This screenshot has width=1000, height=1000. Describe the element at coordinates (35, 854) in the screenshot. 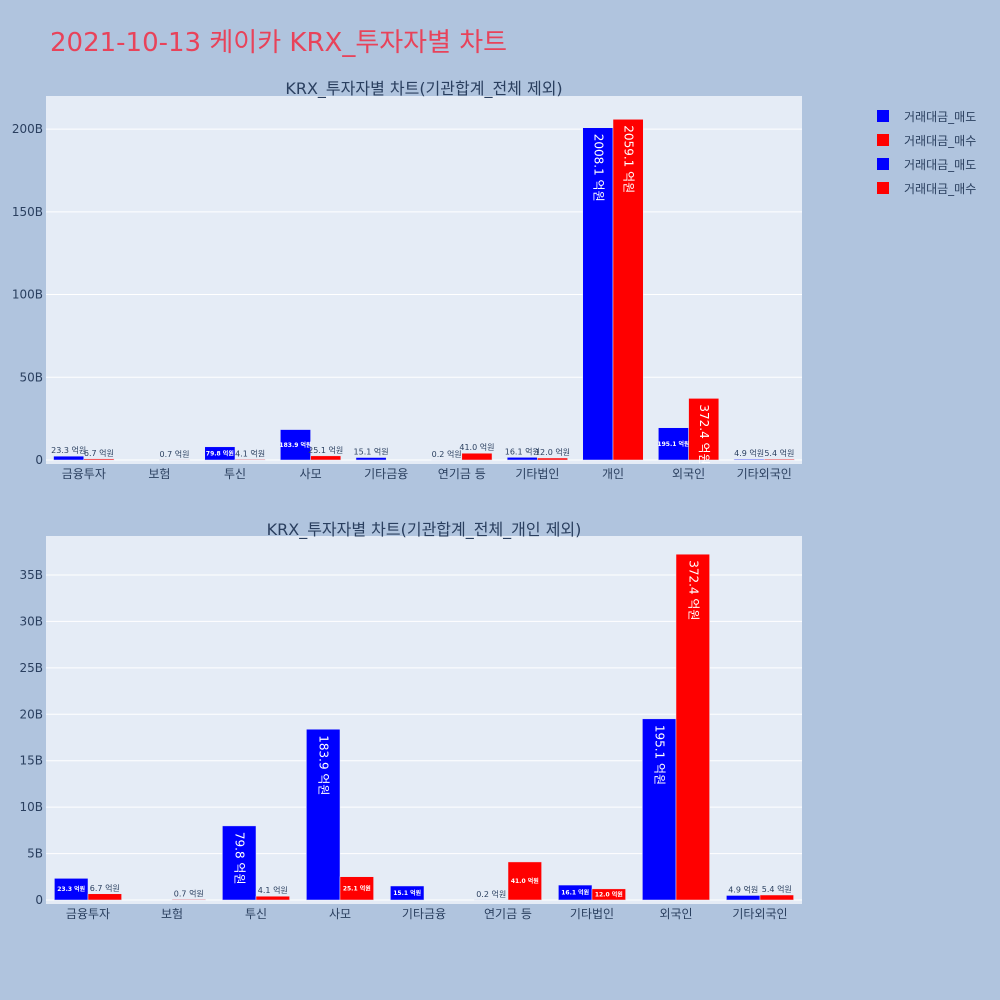

I see `y-tick-label: 5B` at that location.